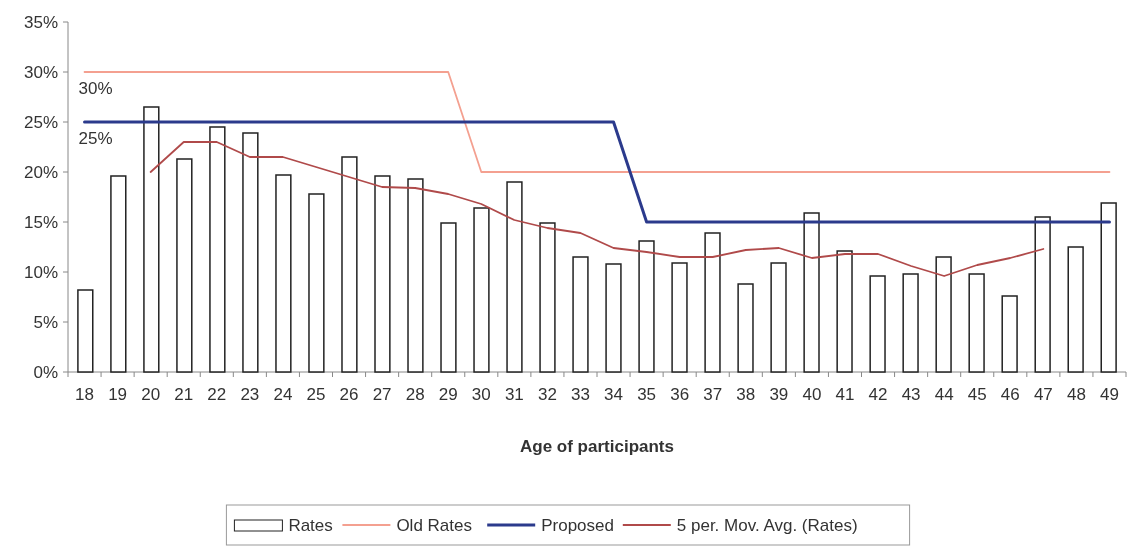 This screenshot has width=1136, height=548. Describe the element at coordinates (84, 394) in the screenshot. I see `x-tick-label: 18` at that location.